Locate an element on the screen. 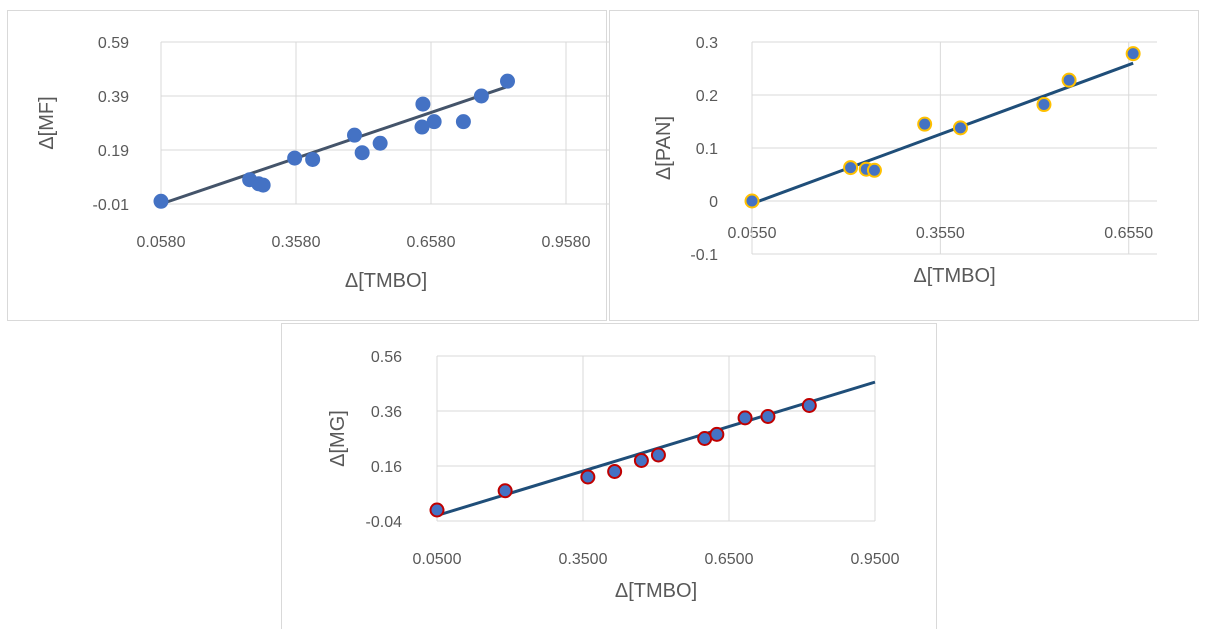  y-axis-title: Δ[MG] is located at coordinates (338, 438).